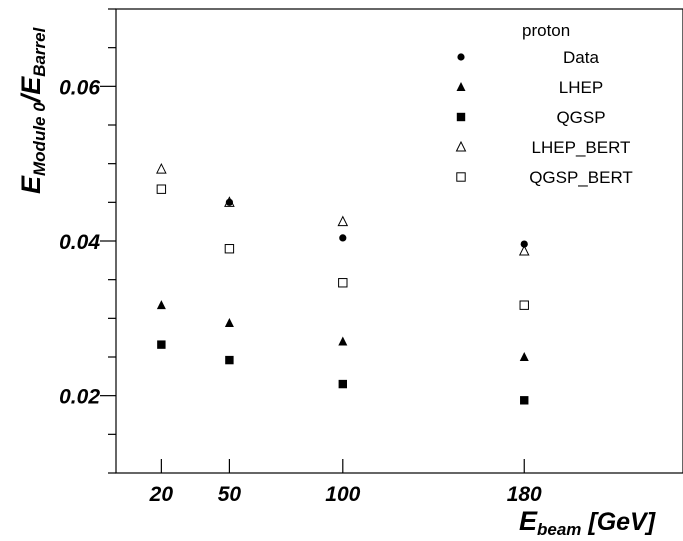 The width and height of the screenshot is (683, 541). Describe the element at coordinates (588, 522) in the screenshot. I see `x-axis-title: Ebeam [GeV]` at that location.